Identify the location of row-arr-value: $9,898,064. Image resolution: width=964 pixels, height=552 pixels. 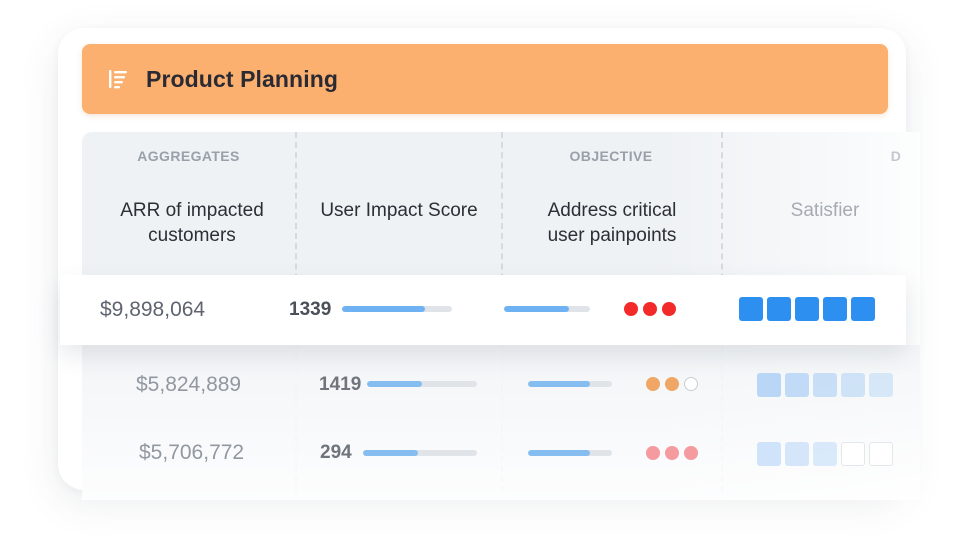
(153, 309).